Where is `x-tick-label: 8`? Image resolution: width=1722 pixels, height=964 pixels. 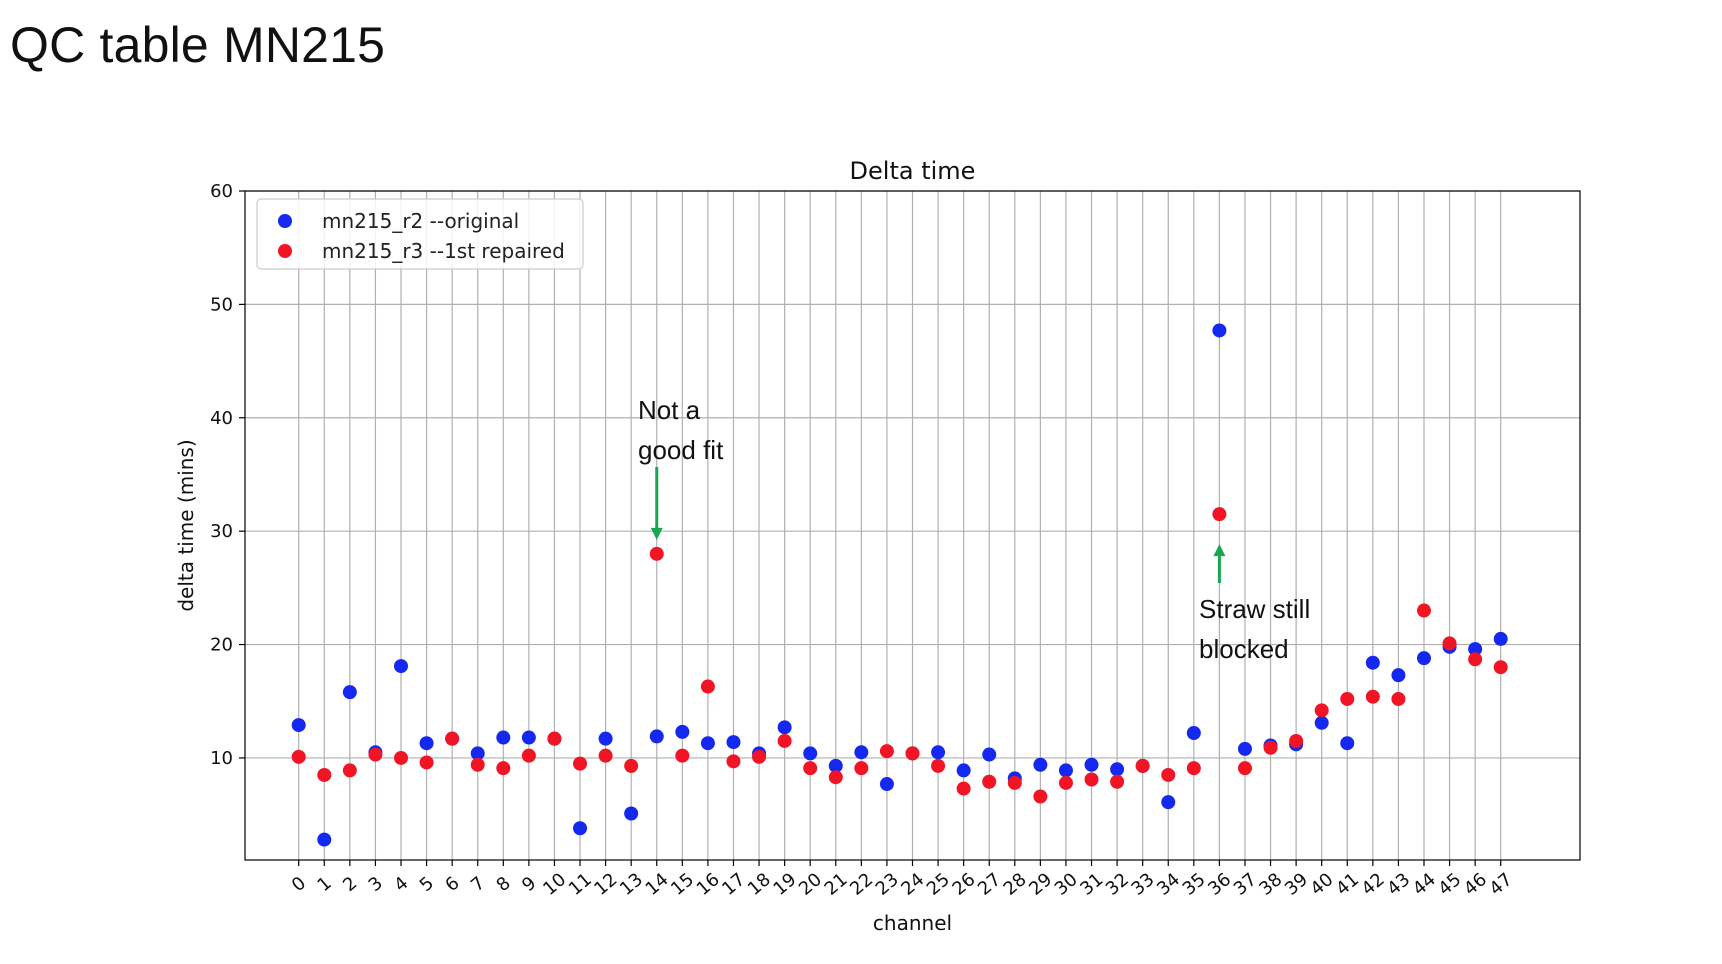
x-tick-label: 8 is located at coordinates (503, 884).